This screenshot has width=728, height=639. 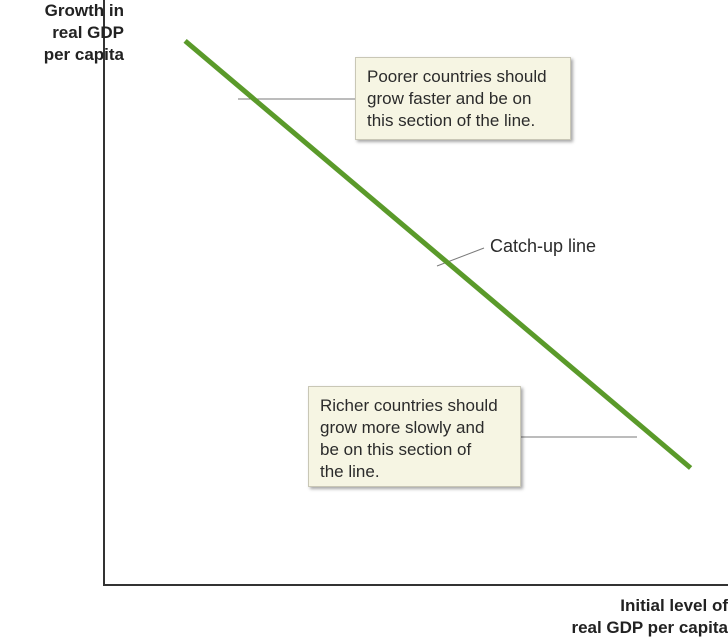 I want to click on callout-text-line: grow more slowly and, so click(x=402, y=427).